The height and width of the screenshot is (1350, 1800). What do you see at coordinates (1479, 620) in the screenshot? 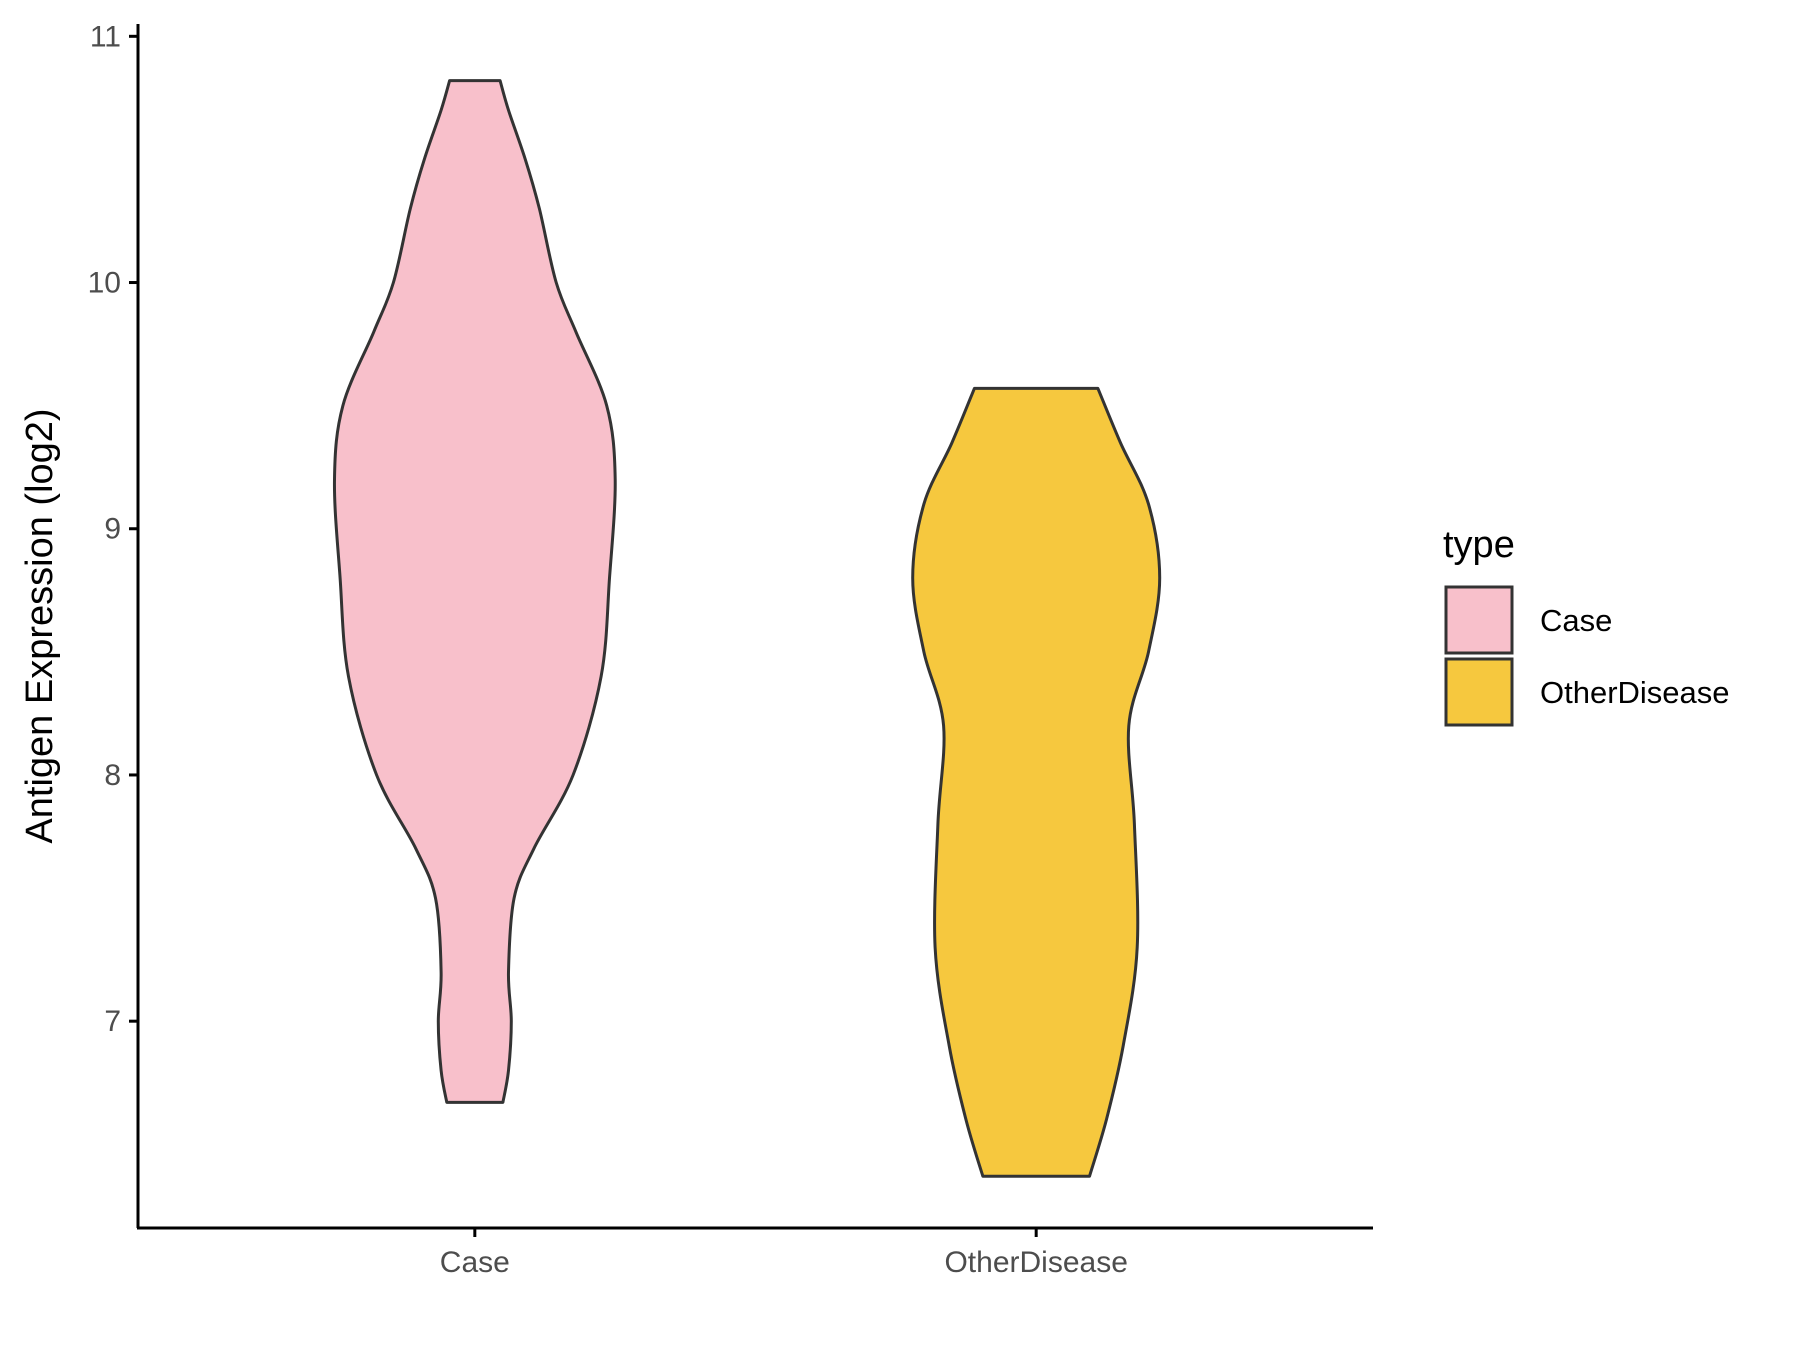
I see `legend-swatch-case` at bounding box center [1479, 620].